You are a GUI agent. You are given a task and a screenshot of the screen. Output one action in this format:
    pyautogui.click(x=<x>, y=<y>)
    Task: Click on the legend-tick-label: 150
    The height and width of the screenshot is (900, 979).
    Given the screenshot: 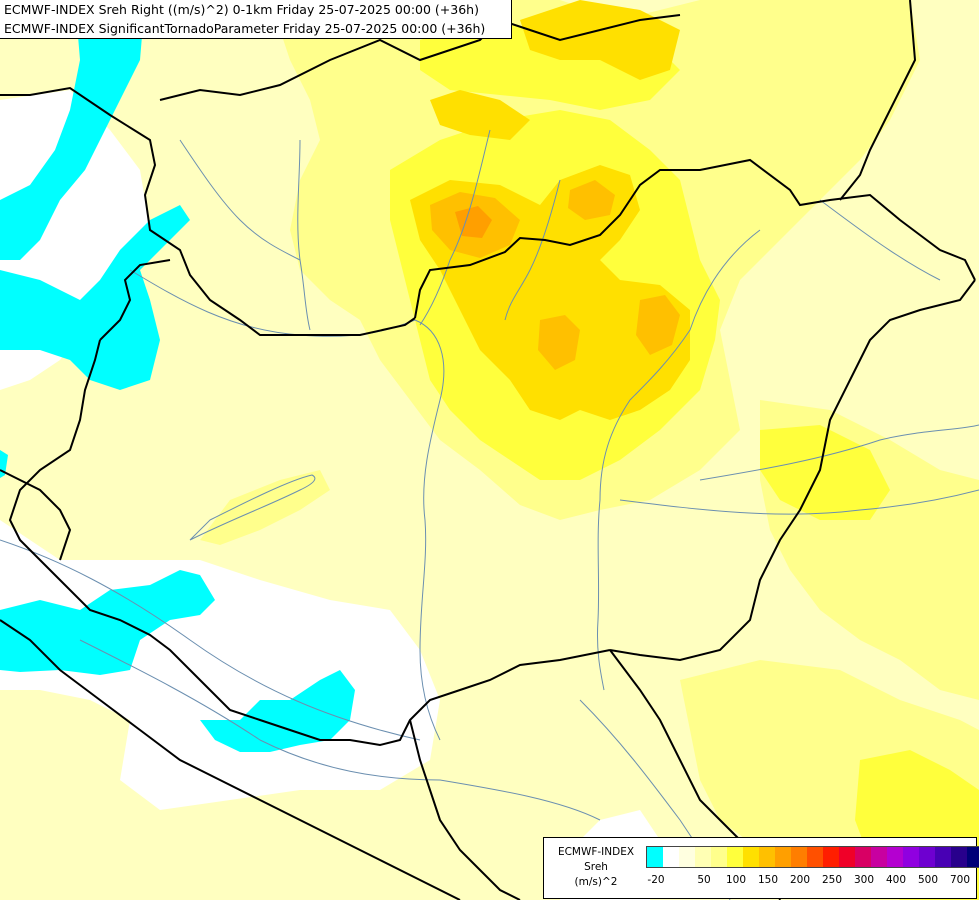 What is the action you would take?
    pyautogui.click(x=768, y=880)
    